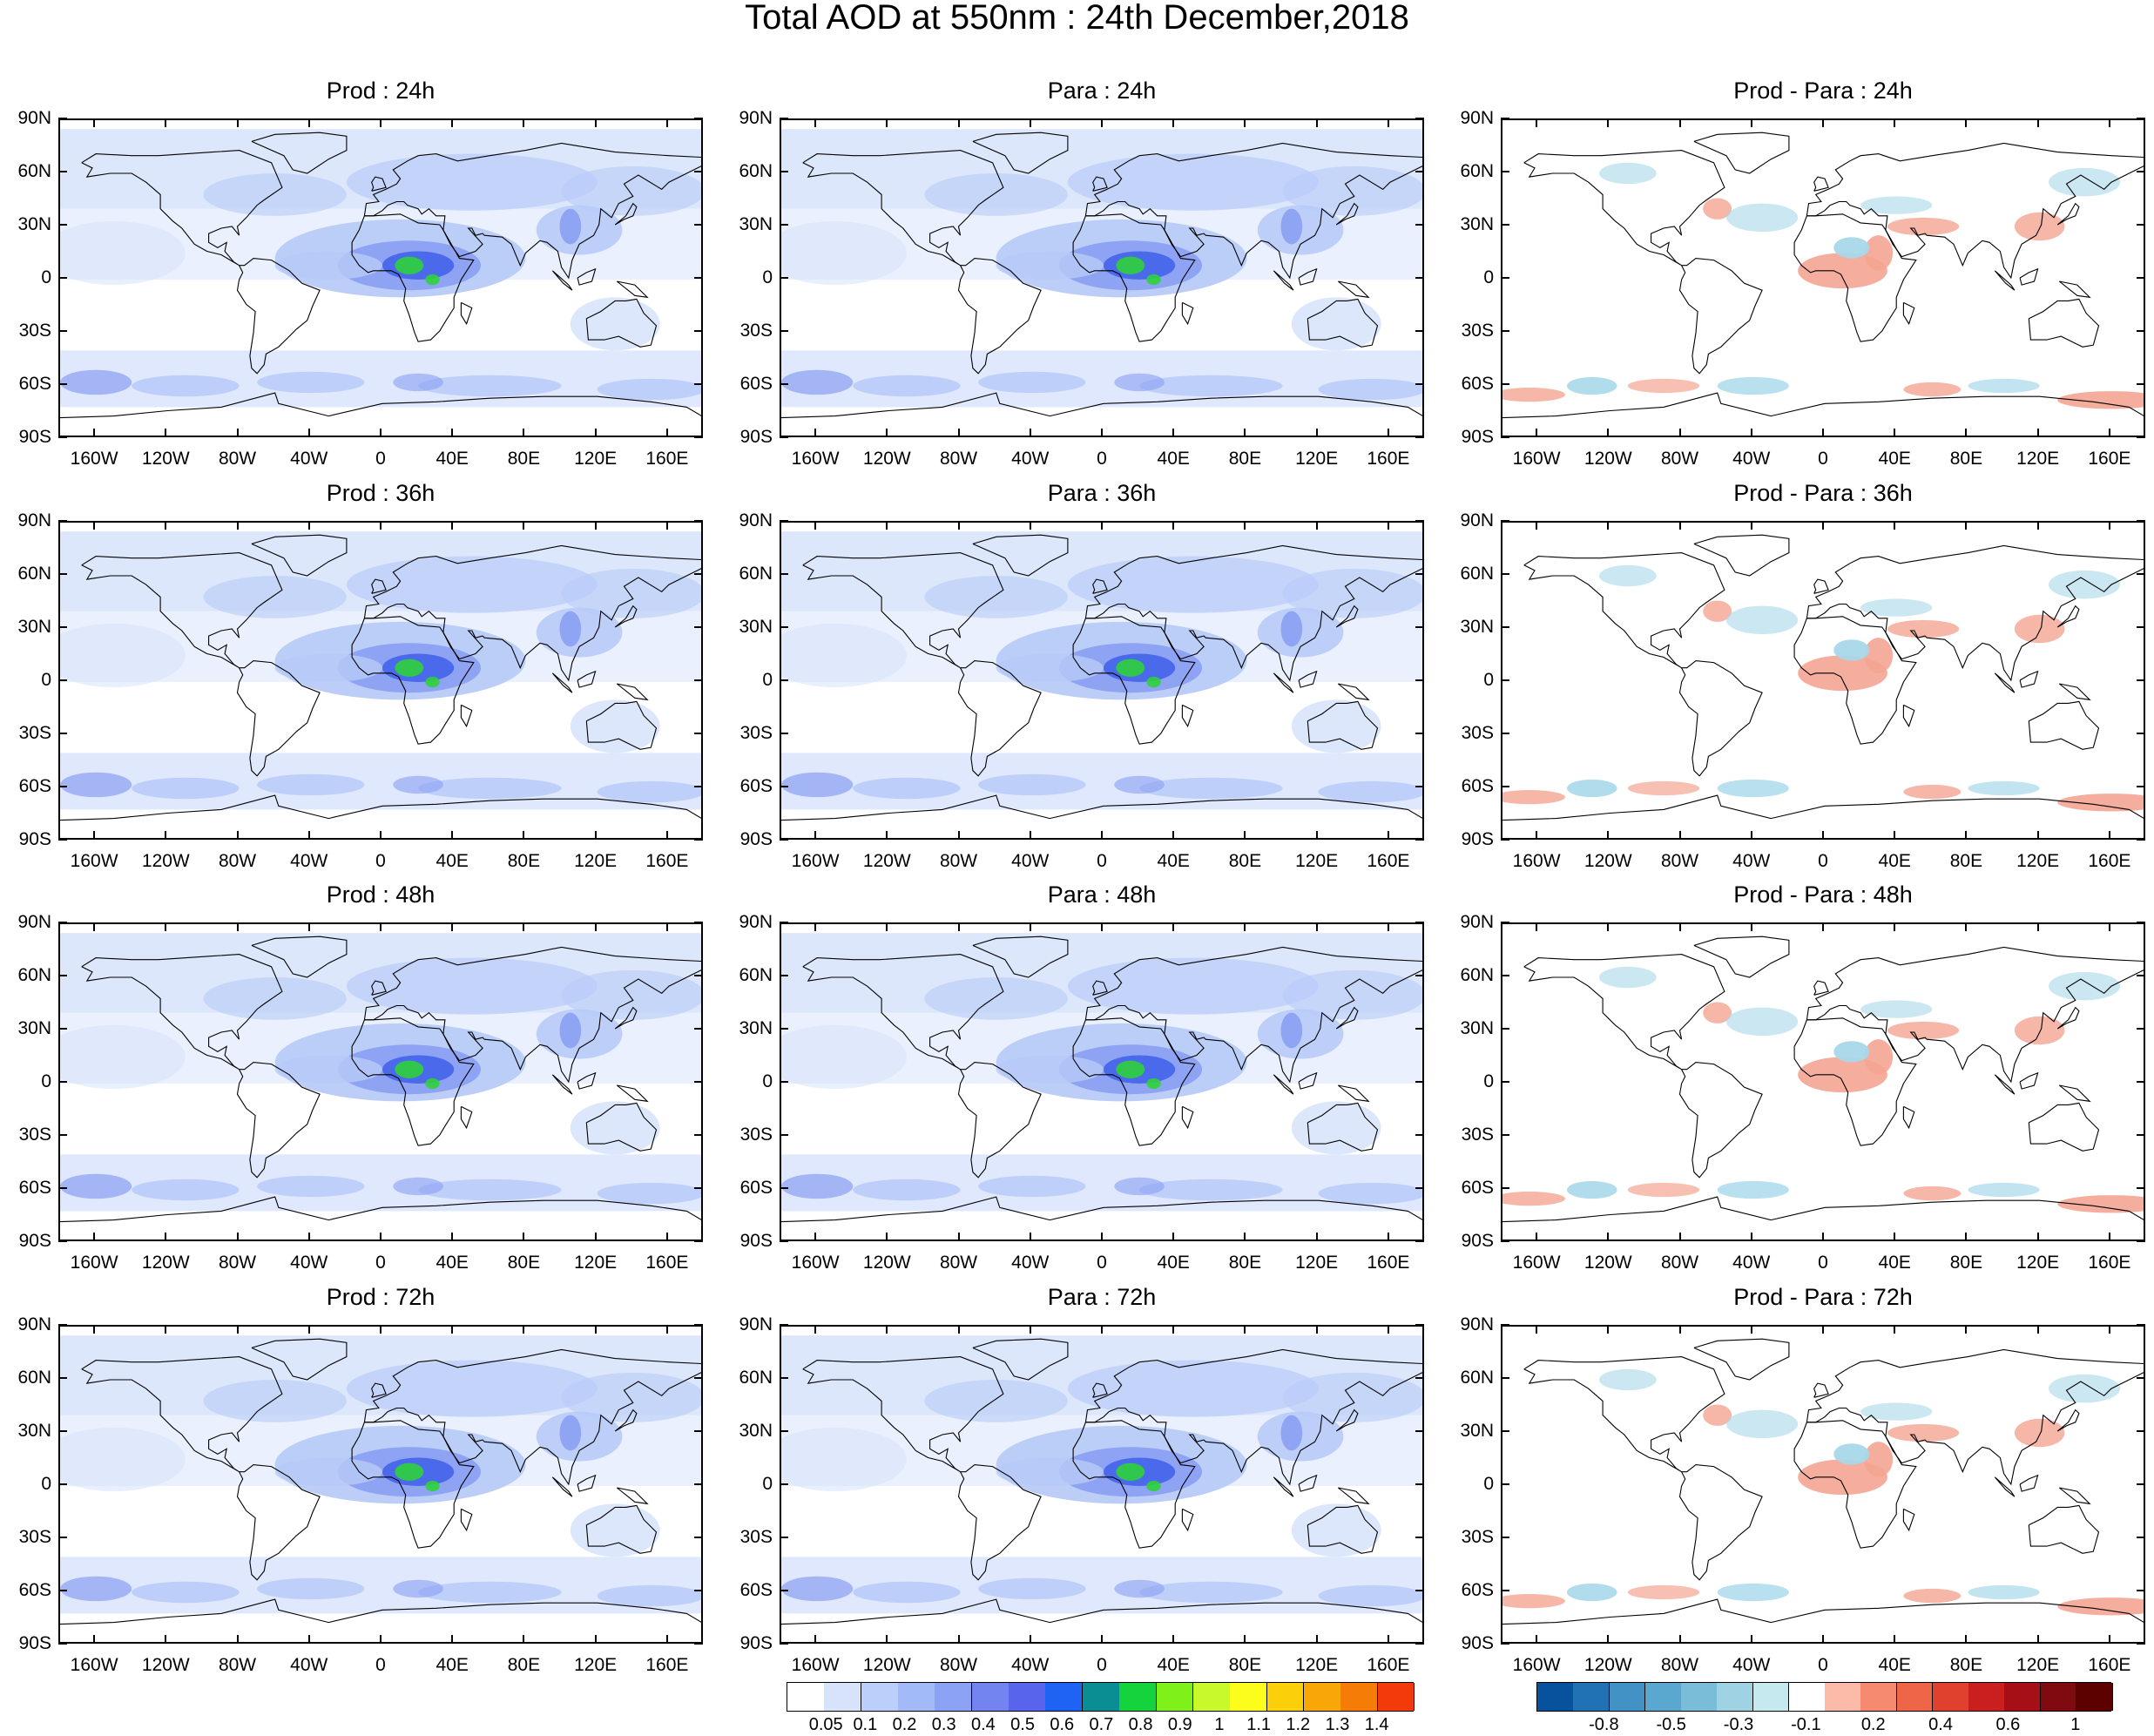 Image resolution: width=2154 pixels, height=1736 pixels. Describe the element at coordinates (1604, 1724) in the screenshot. I see `colorbar-label: -0.8` at that location.